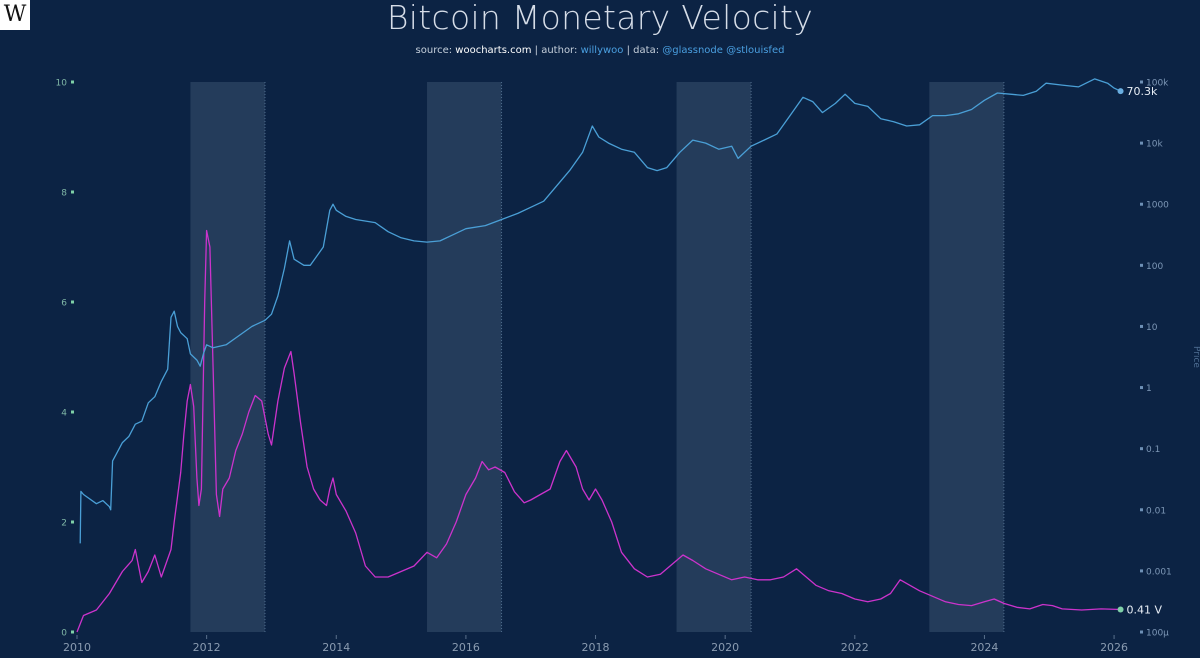 The height and width of the screenshot is (658, 1200). What do you see at coordinates (596, 647) in the screenshot?
I see `x-tick-label: 2018` at bounding box center [596, 647].